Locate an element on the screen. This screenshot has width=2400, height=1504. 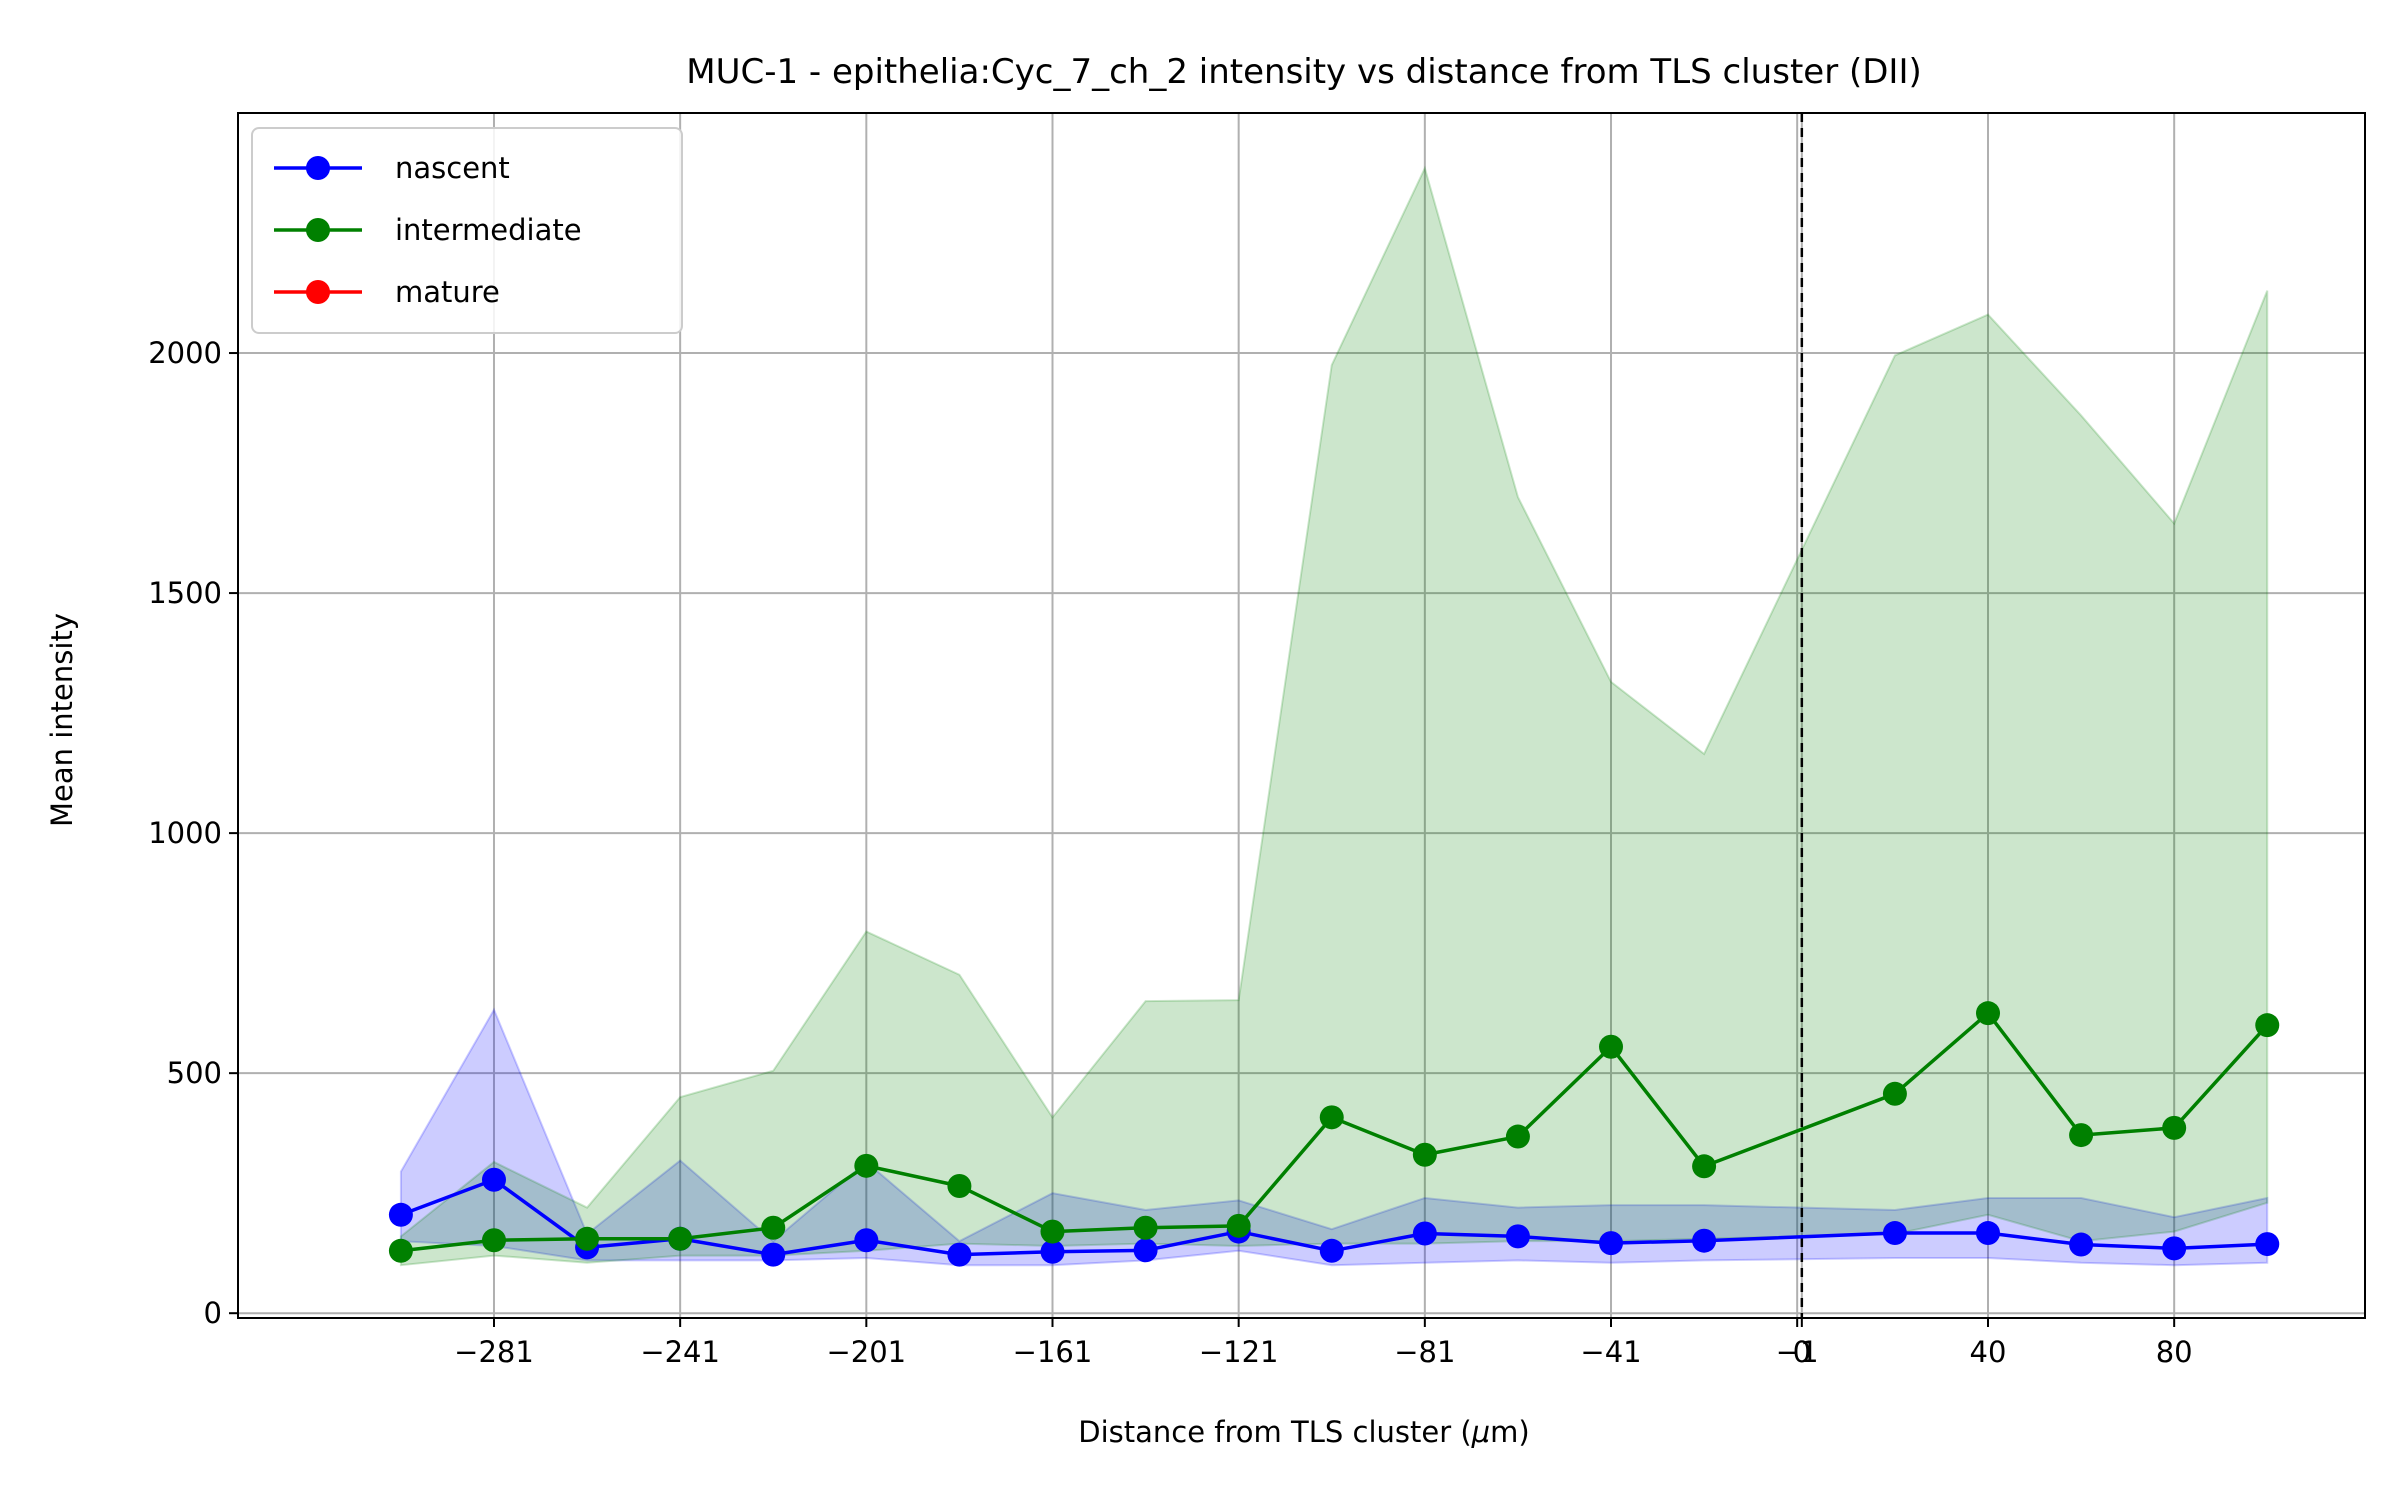
series-markers is located at coordinates (1334, 1134).